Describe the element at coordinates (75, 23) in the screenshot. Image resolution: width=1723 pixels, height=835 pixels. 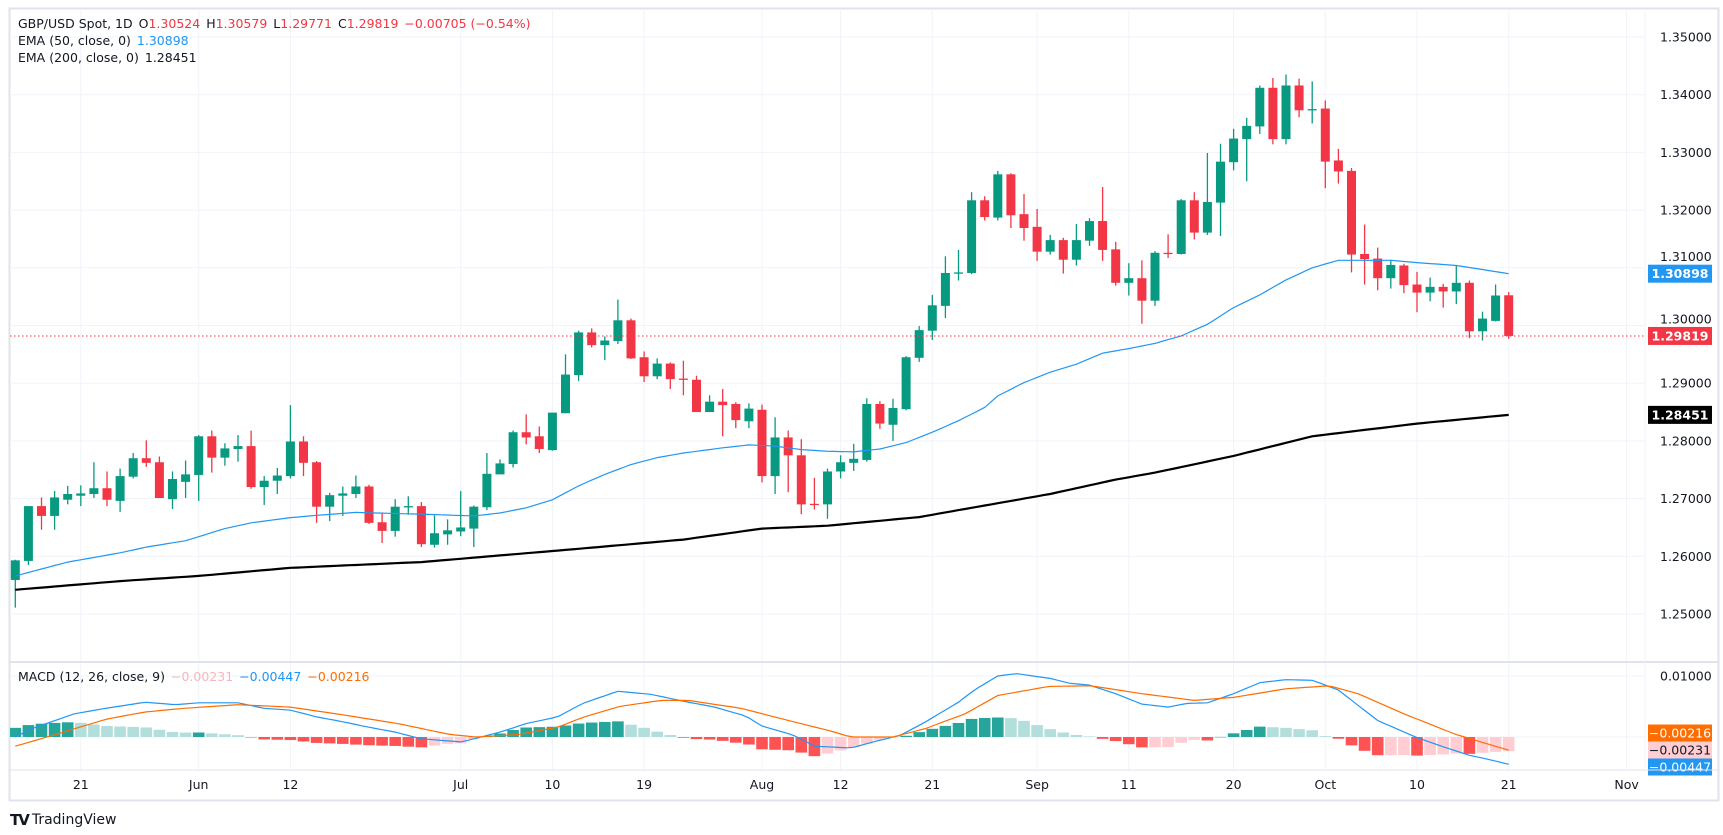
I see `symbol-title: GBP/USD Spot, 1D` at that location.